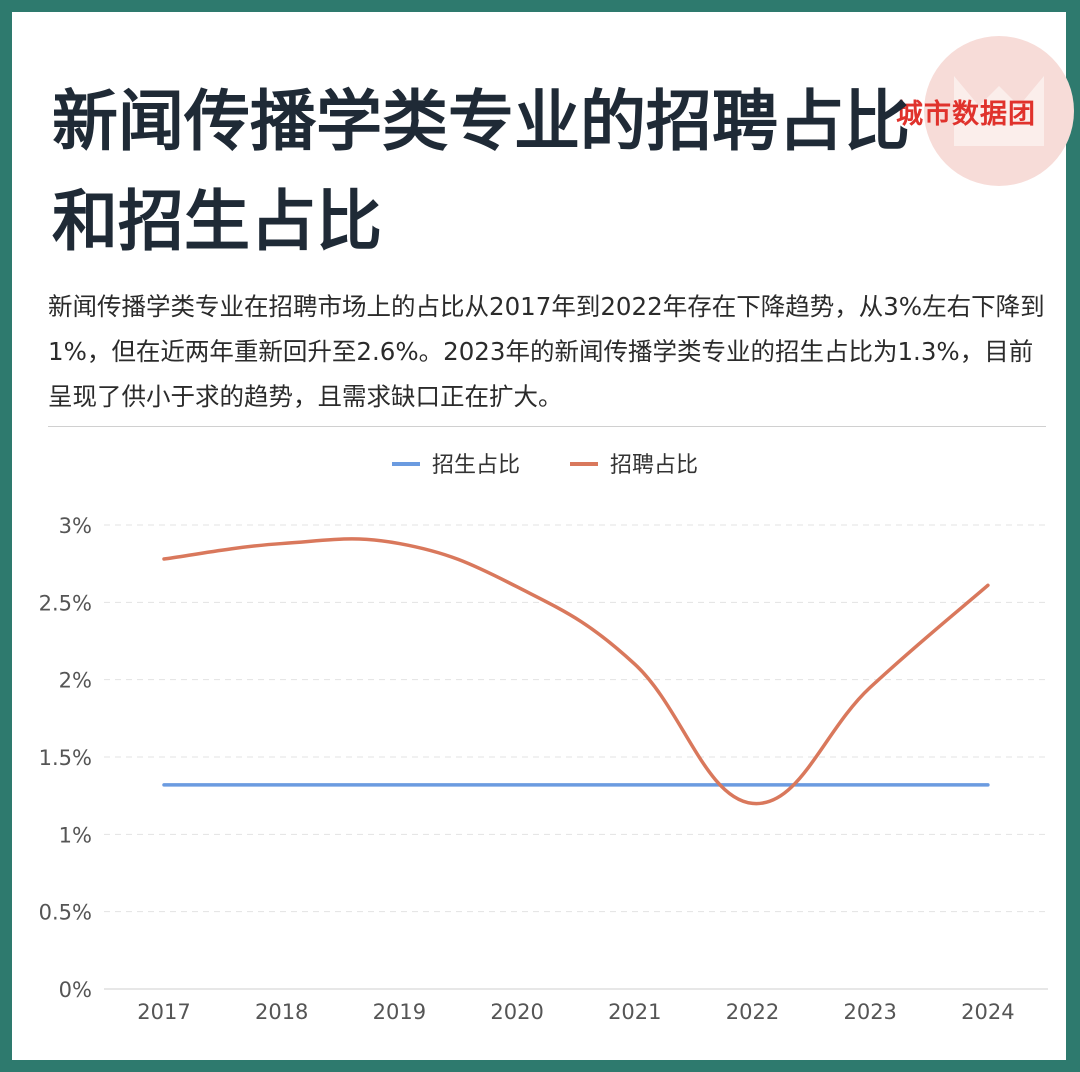 This screenshot has width=1080, height=1072. I want to click on y-tick-label: 3%, so click(75, 526).